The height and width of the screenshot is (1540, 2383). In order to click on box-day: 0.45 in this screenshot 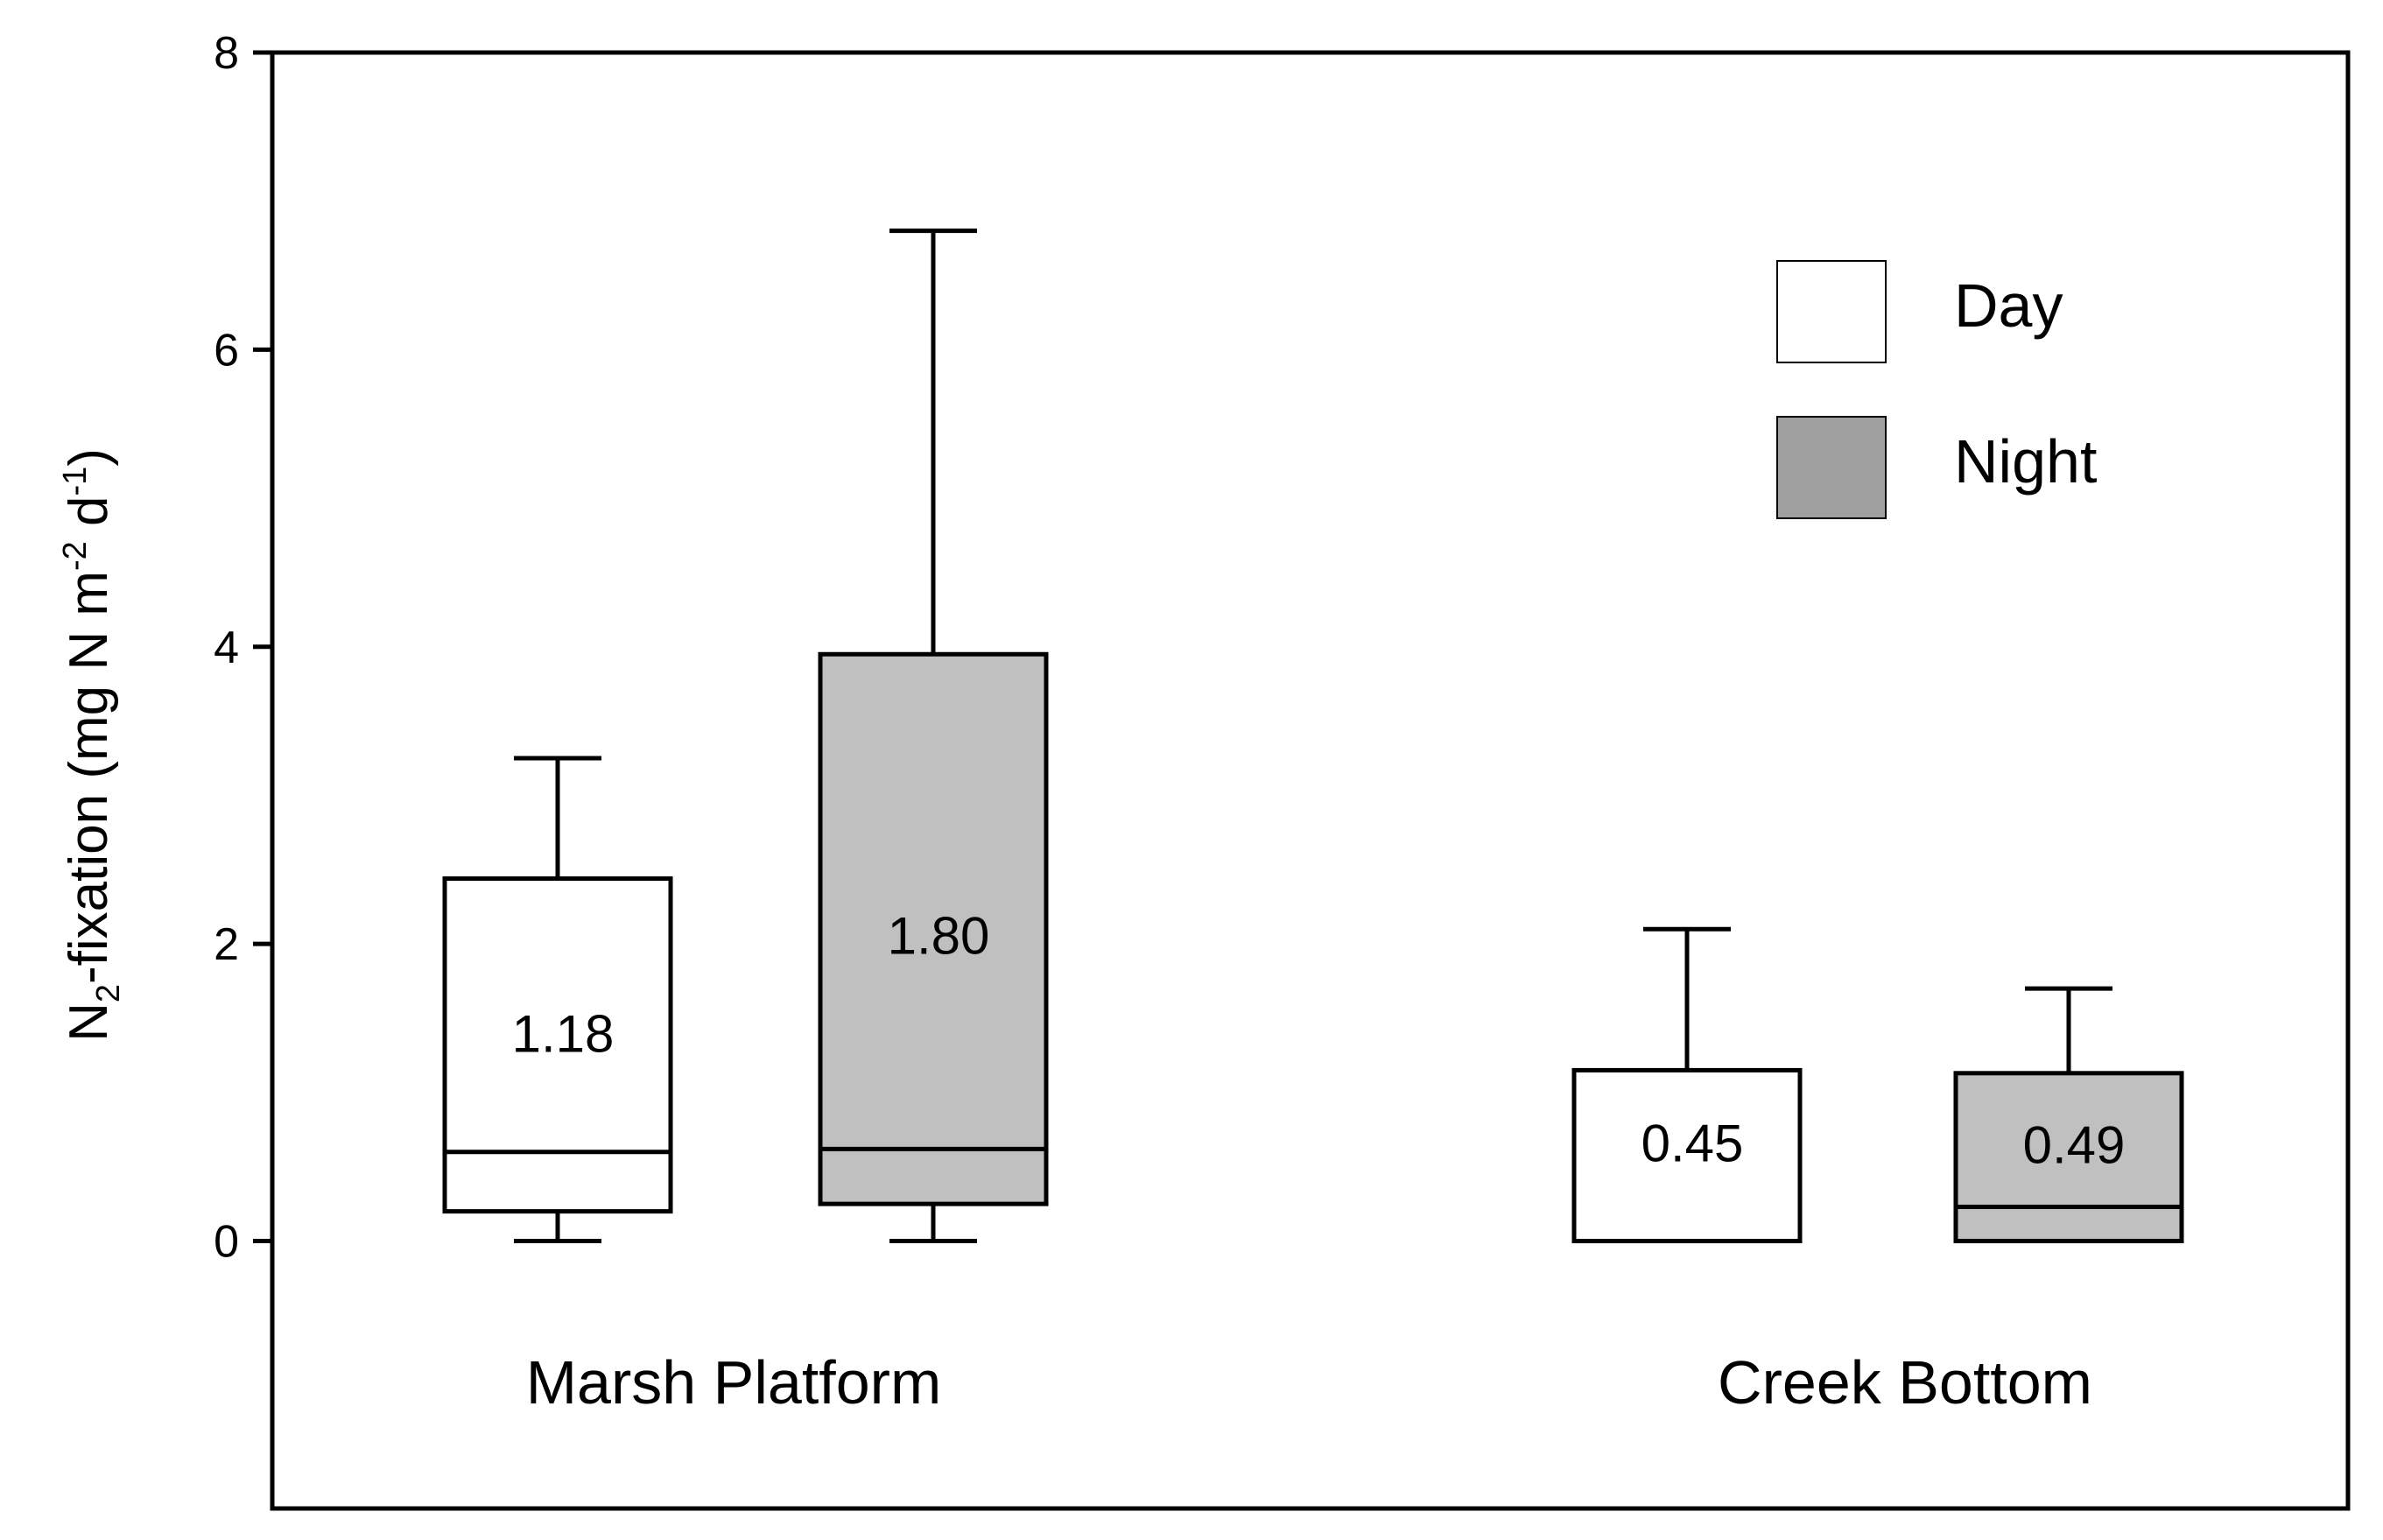, I will do `click(1687, 1085)`.